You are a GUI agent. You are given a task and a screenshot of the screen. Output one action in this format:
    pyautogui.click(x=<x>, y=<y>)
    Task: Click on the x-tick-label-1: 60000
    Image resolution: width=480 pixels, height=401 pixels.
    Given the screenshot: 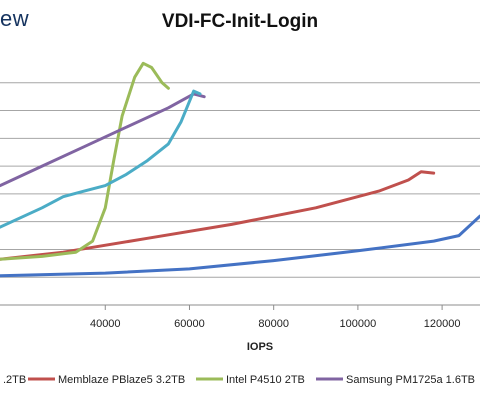 What is the action you would take?
    pyautogui.click(x=189, y=324)
    